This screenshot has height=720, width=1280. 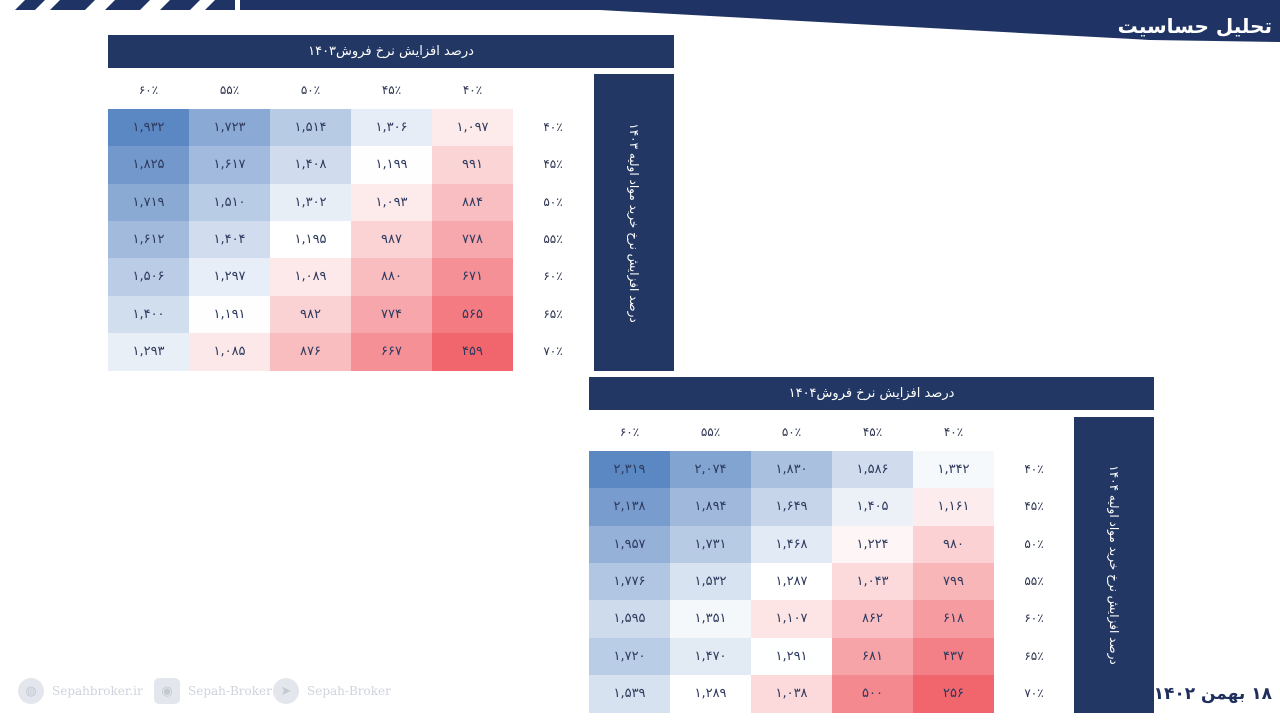 I want to click on table-cell: ۱,۵۳۲, so click(x=710, y=581).